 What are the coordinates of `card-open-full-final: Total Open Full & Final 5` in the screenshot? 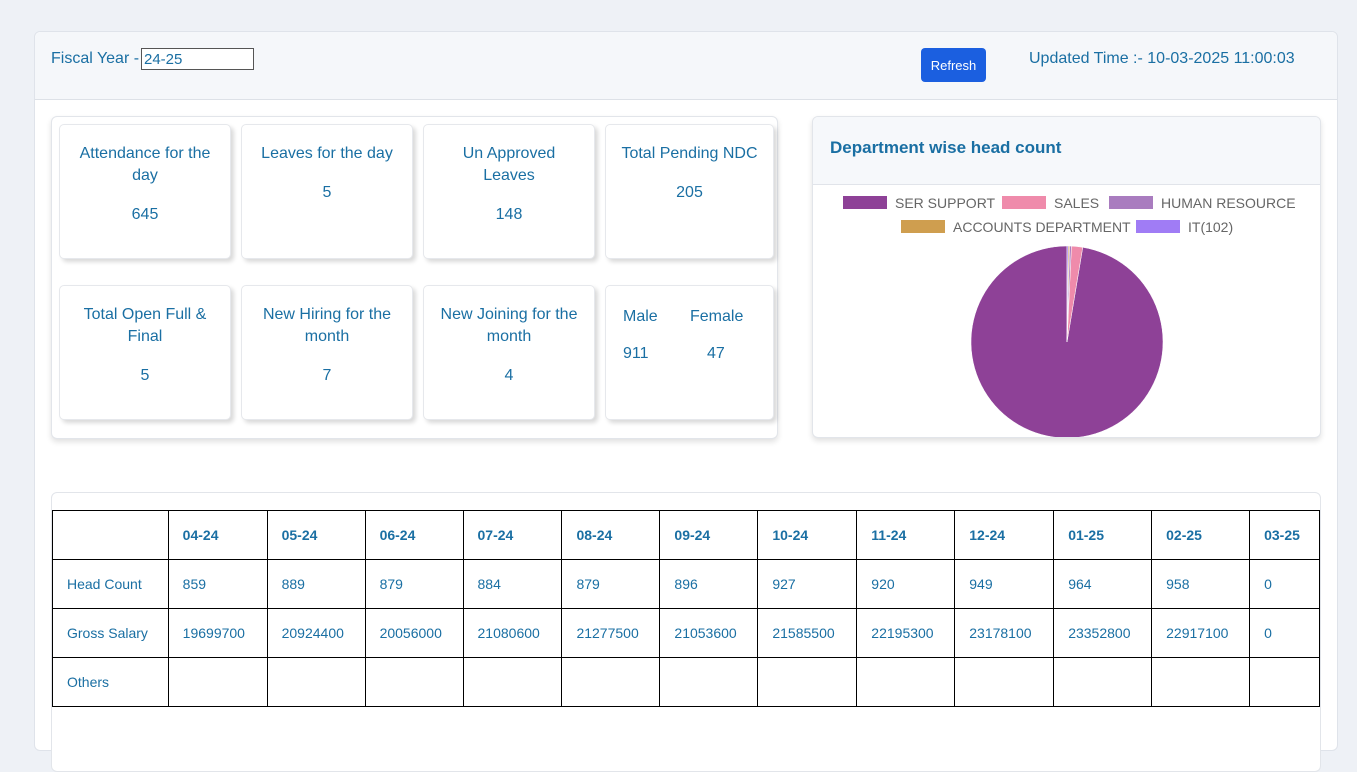 It's located at (145, 352).